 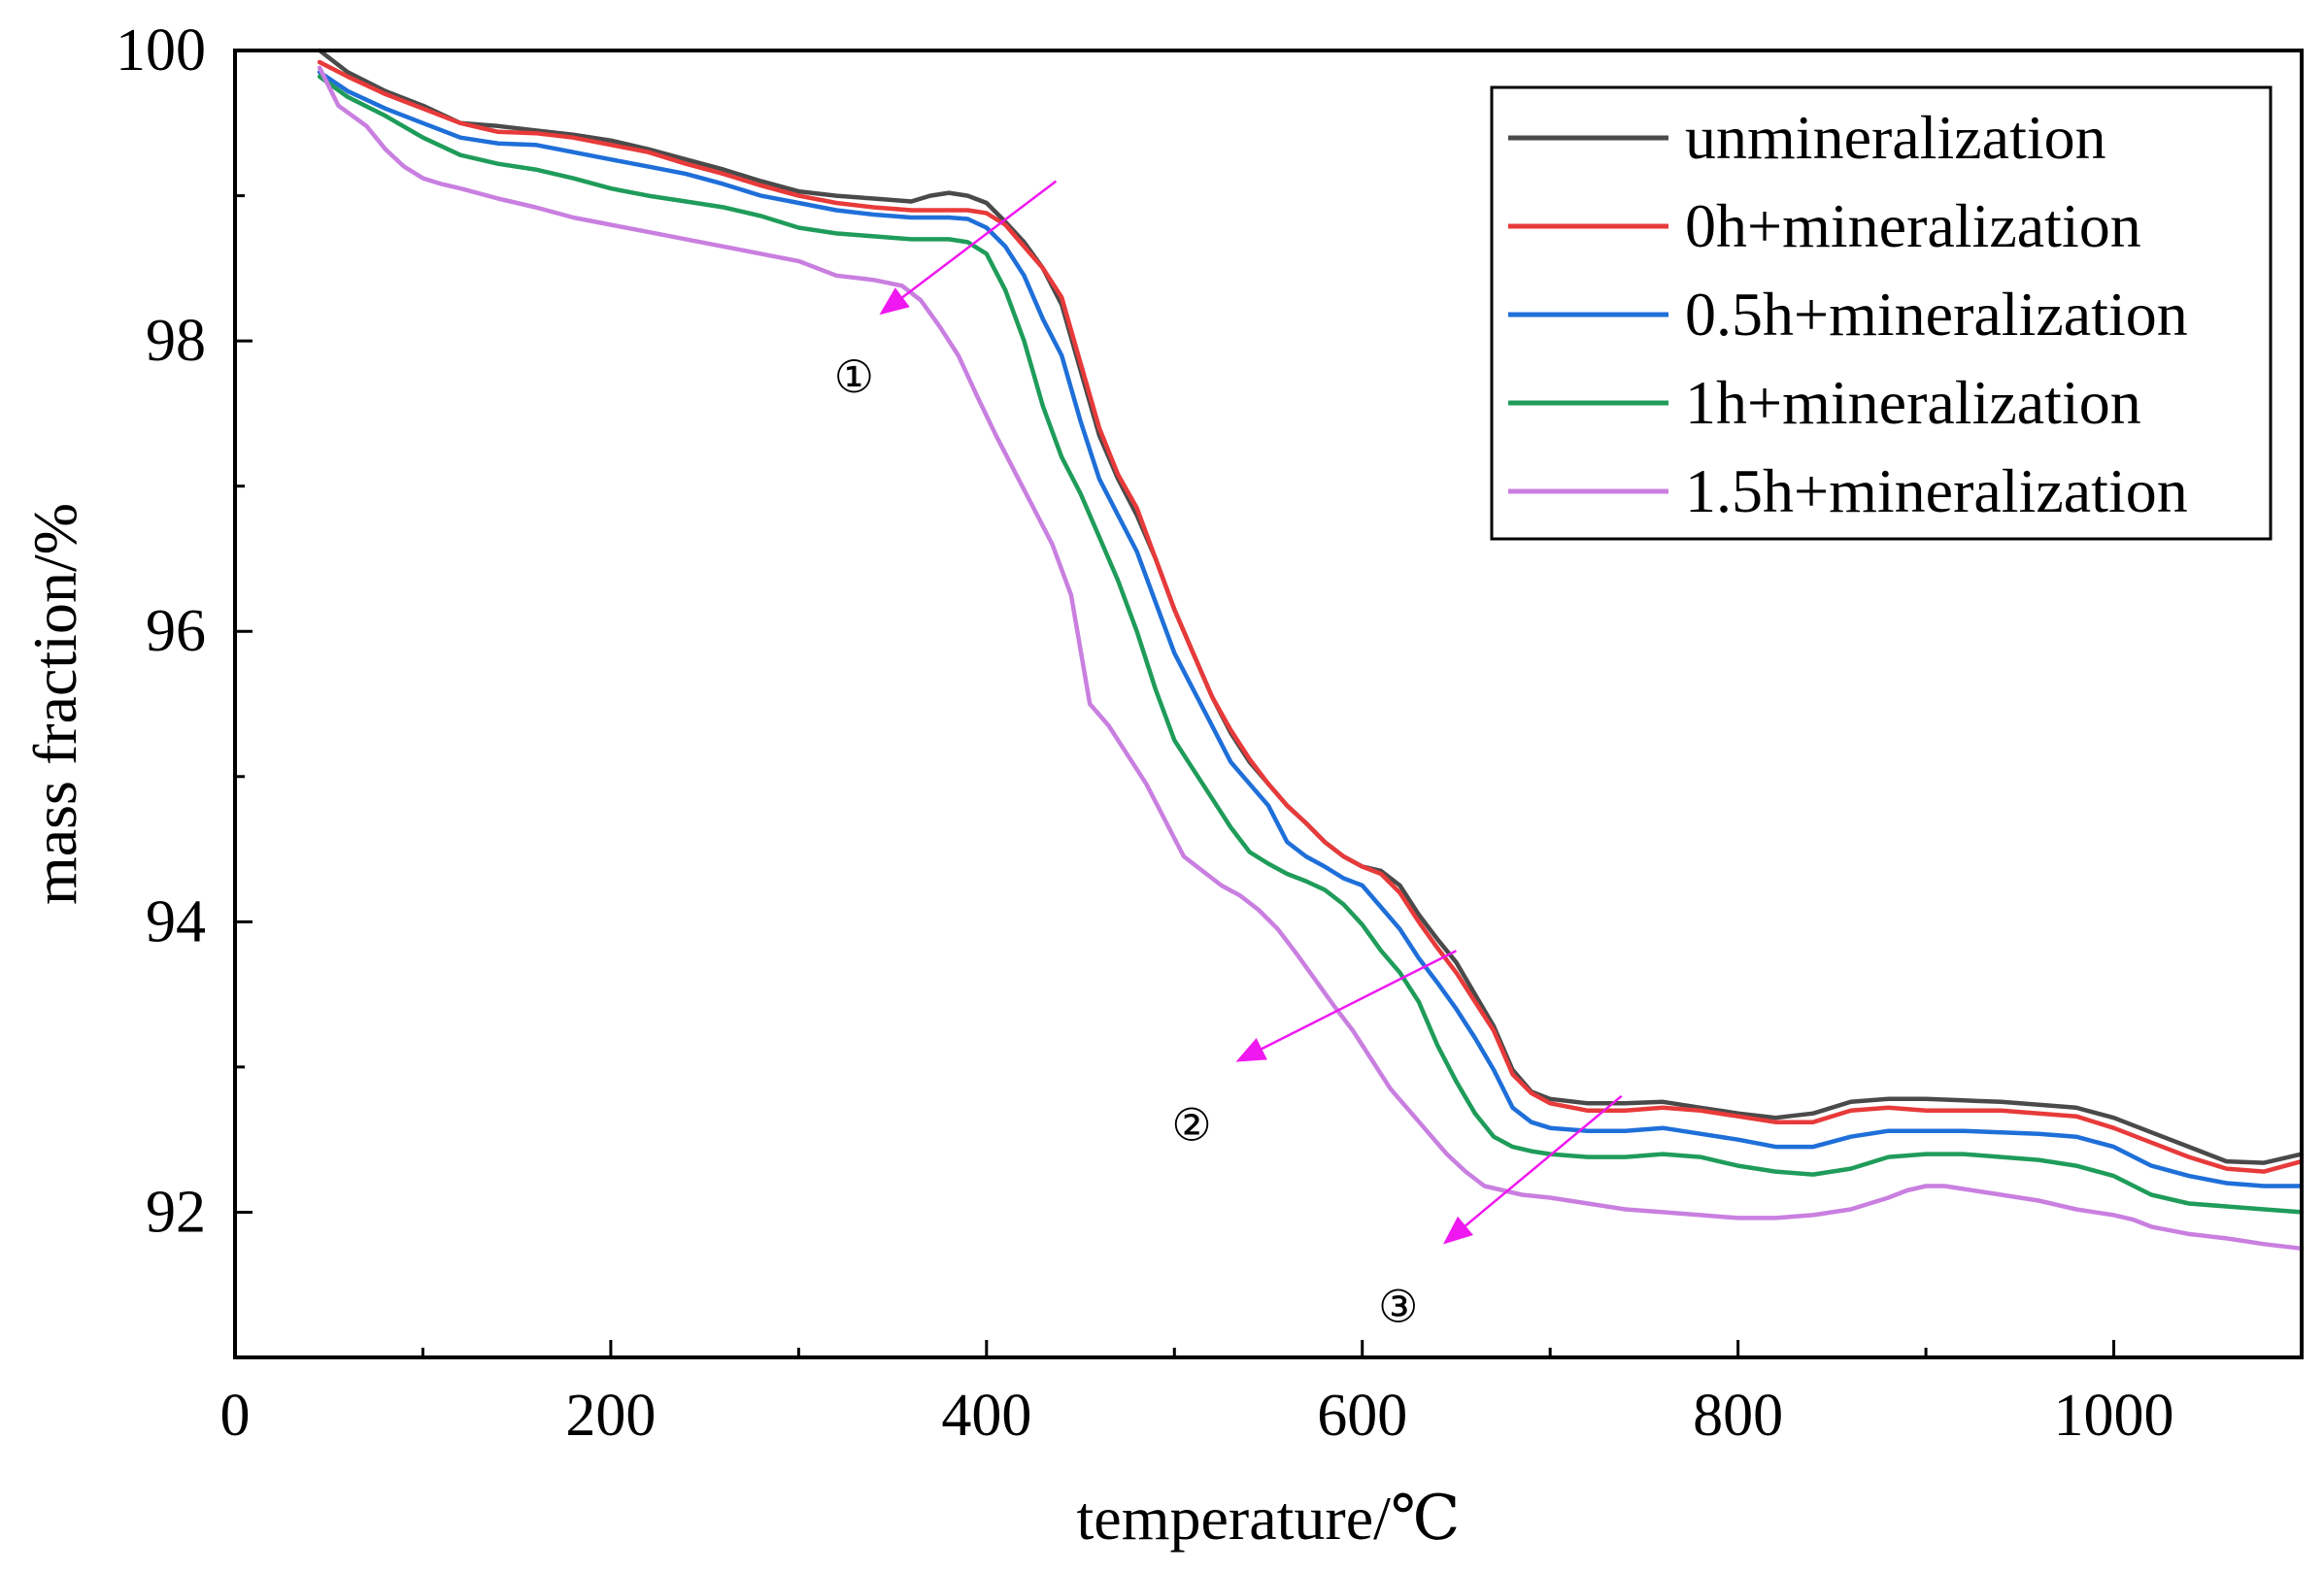 I want to click on x-tick-label: 400, so click(x=986, y=1416).